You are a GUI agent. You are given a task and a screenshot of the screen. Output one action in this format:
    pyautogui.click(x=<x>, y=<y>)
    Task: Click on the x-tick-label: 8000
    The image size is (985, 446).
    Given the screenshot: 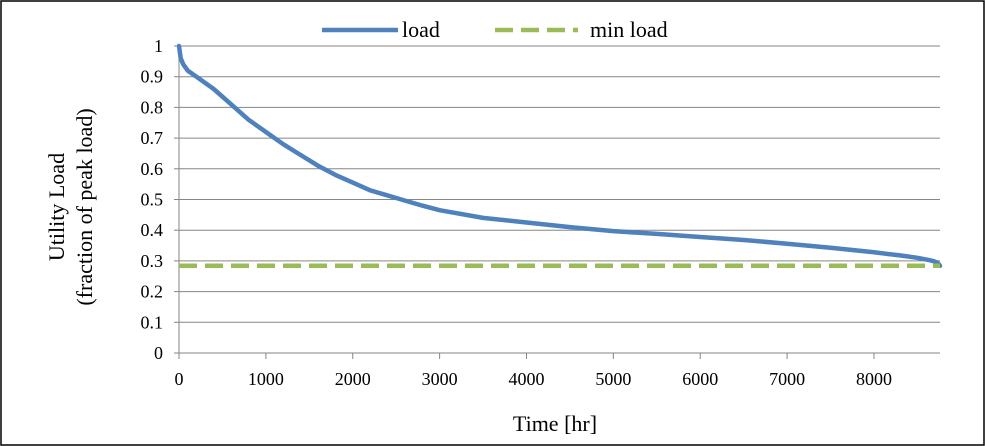 What is the action you would take?
    pyautogui.click(x=874, y=379)
    